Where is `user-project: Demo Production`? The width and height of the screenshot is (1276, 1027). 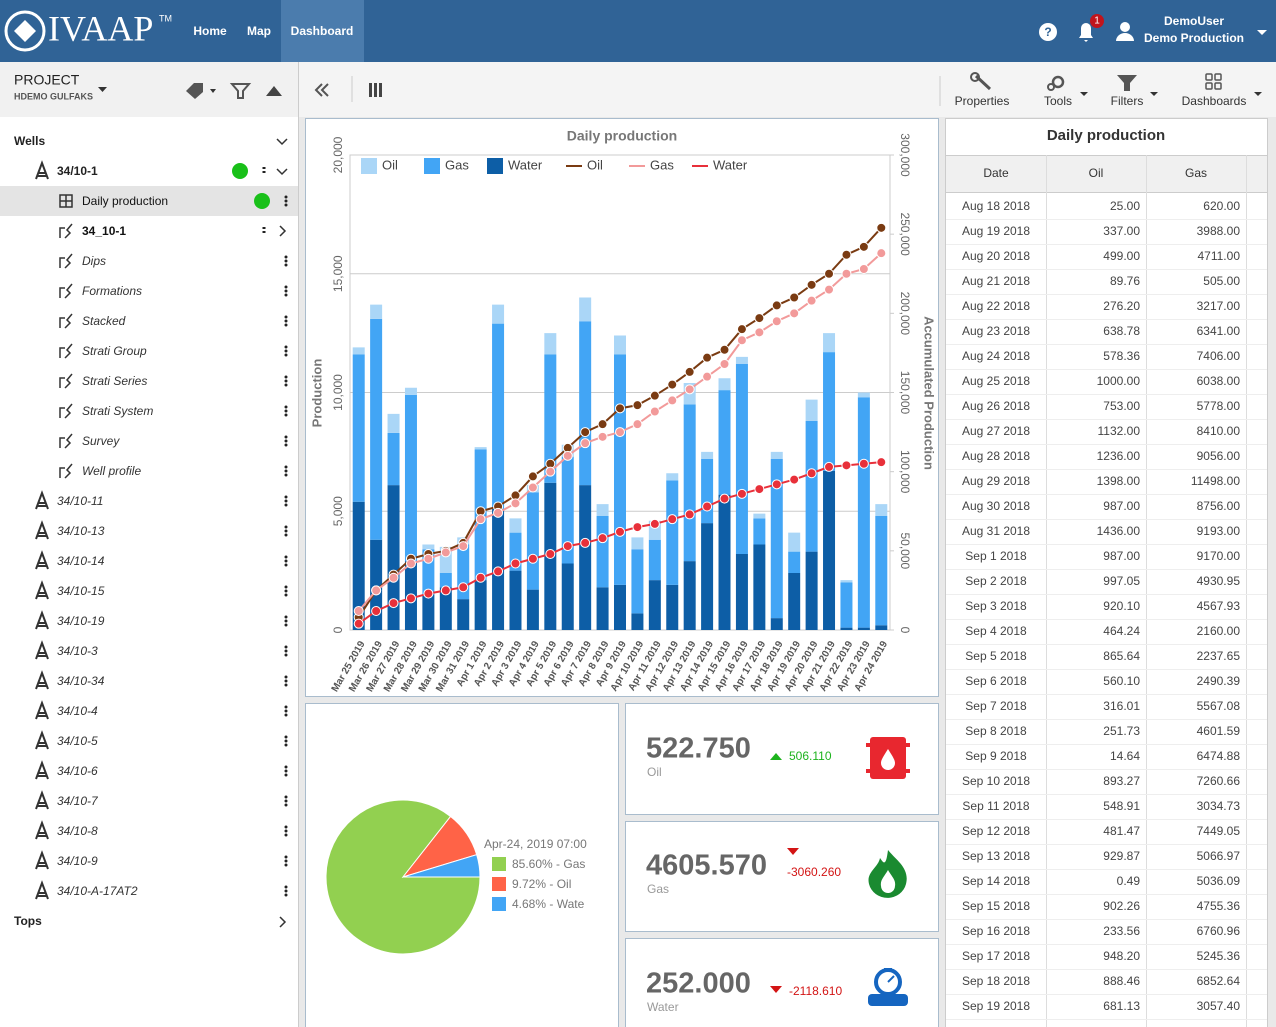 user-project: Demo Production is located at coordinates (1194, 38).